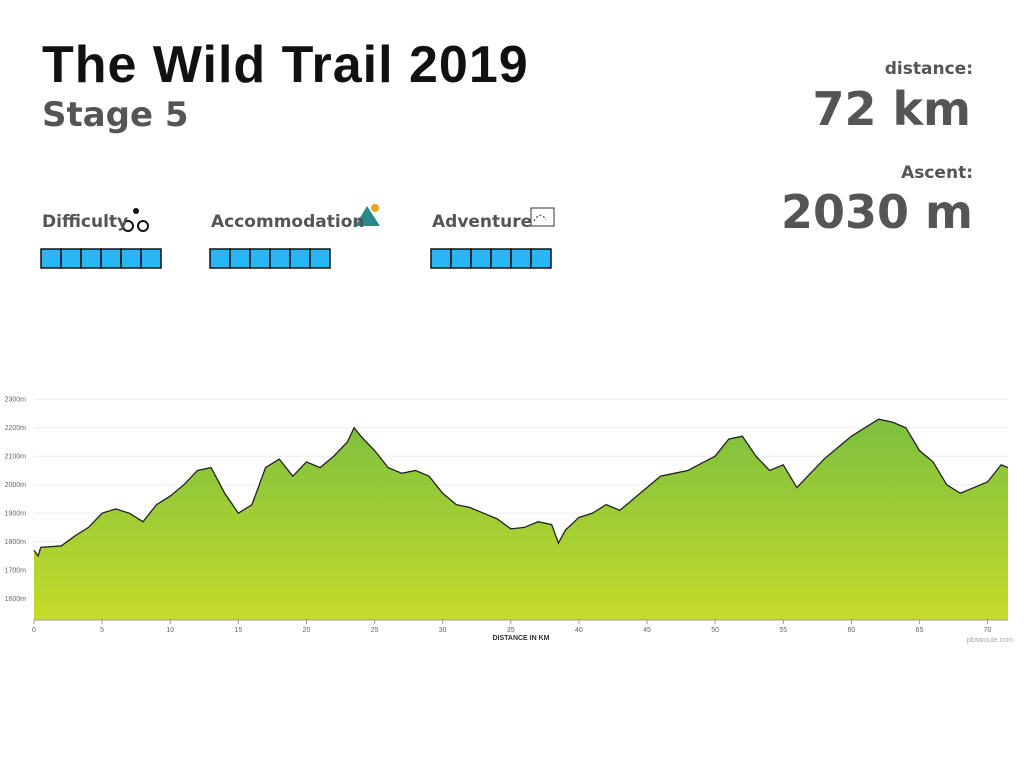 This screenshot has width=1024, height=768. What do you see at coordinates (34, 630) in the screenshot?
I see `x-tick-label: 0` at bounding box center [34, 630].